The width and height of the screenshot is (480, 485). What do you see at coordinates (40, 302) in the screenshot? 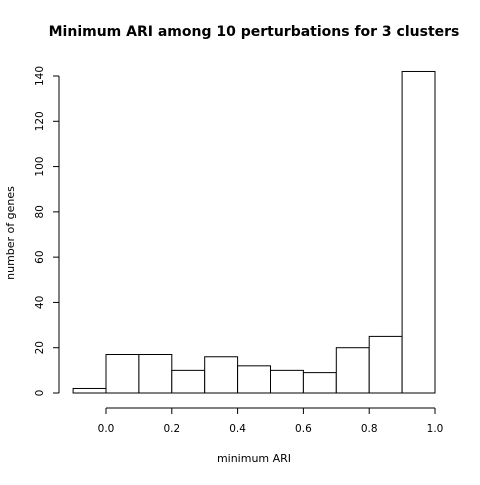
I see `y-tick-label: 40` at bounding box center [40, 302].